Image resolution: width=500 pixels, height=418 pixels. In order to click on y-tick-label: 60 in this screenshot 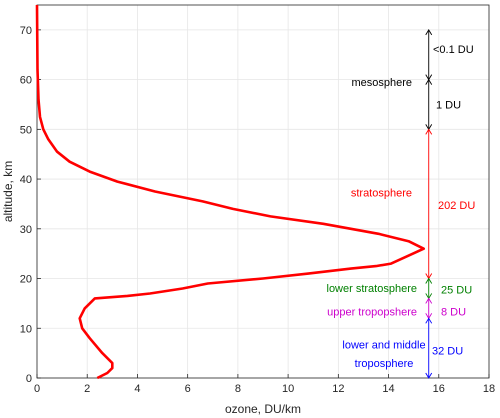, I will do `click(26, 81)`.